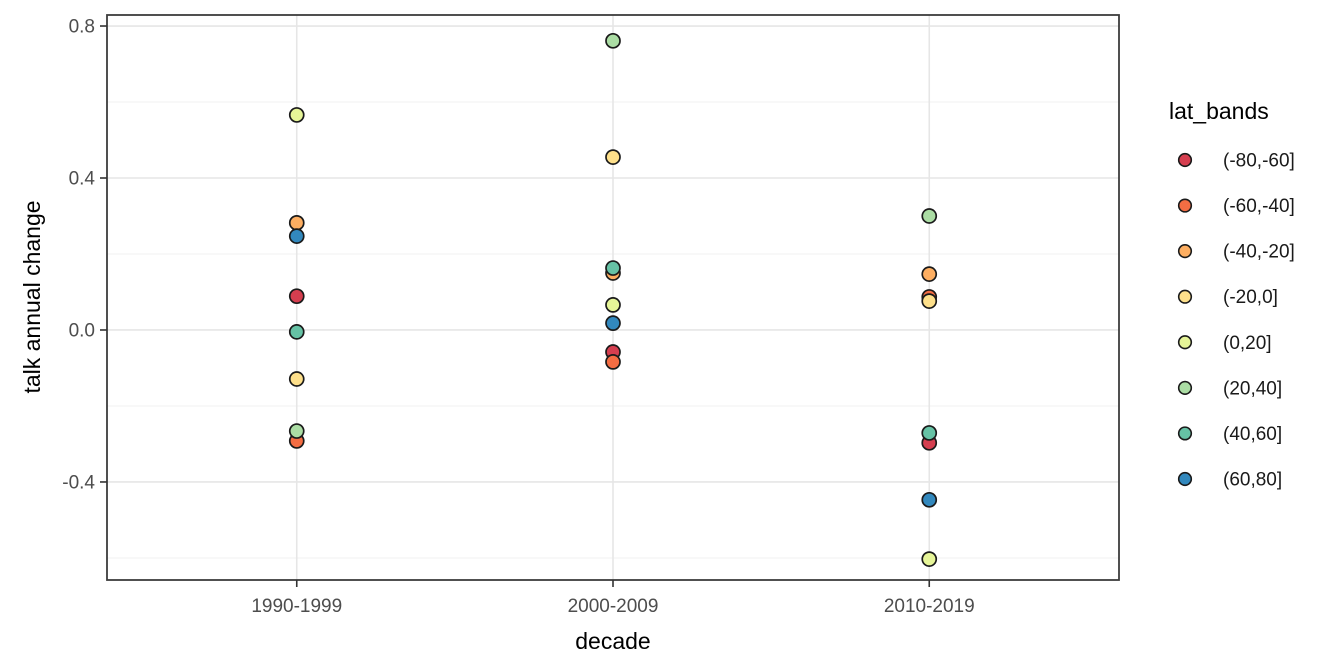  Describe the element at coordinates (1259, 161) in the screenshot. I see `legend-label: (-80,-60]` at that location.